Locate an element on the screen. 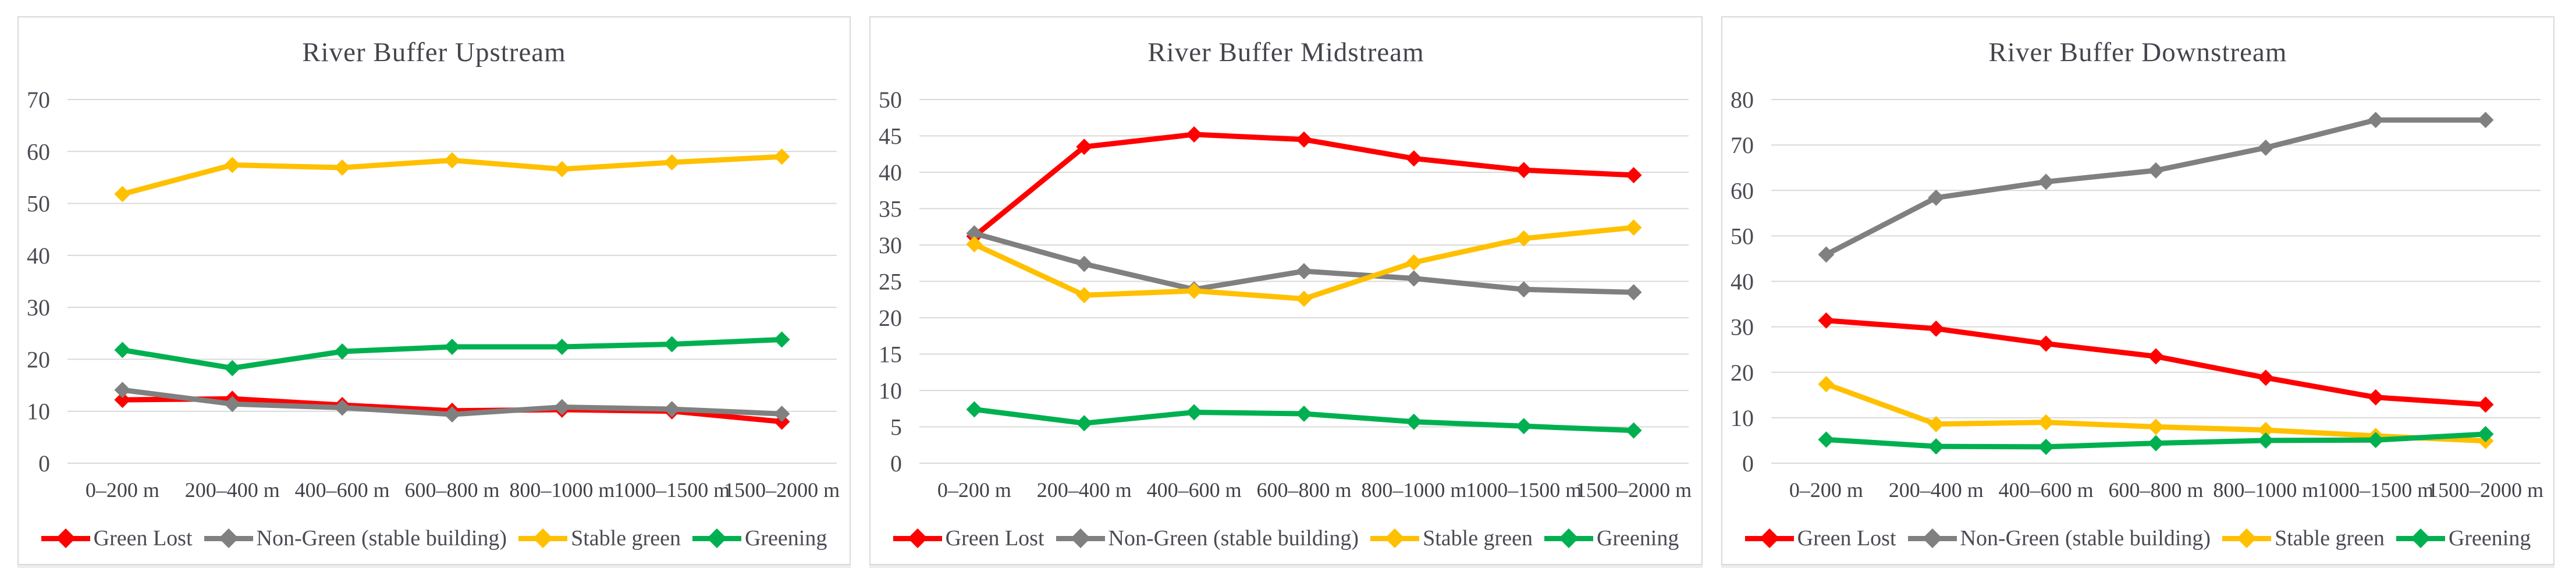 The height and width of the screenshot is (586, 2576). svg-text: 45 is located at coordinates (890, 136).